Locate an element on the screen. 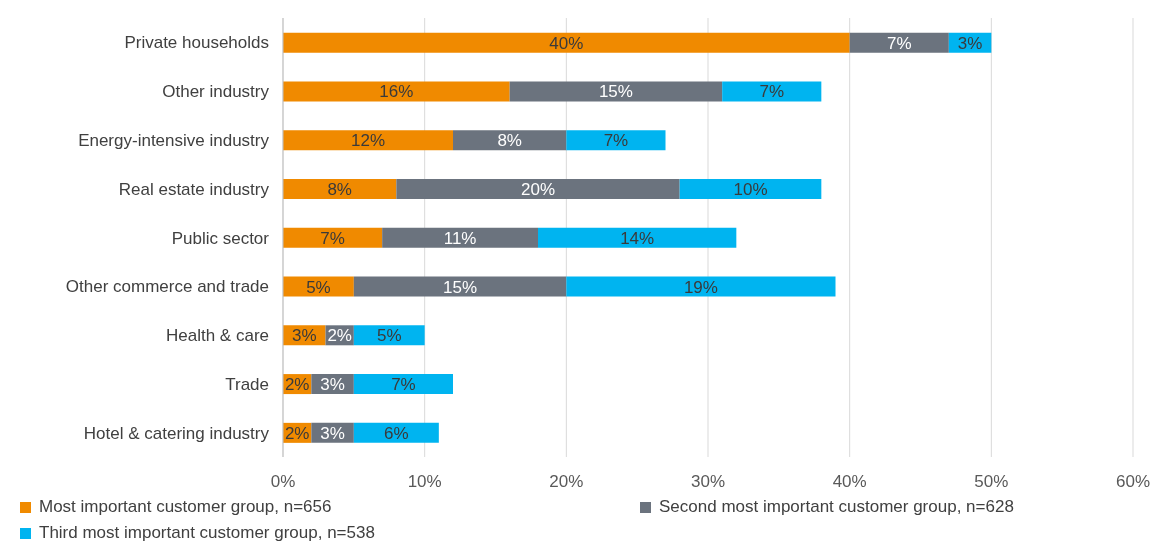 This screenshot has height=553, width=1155. data-label: 19% is located at coordinates (700, 287).